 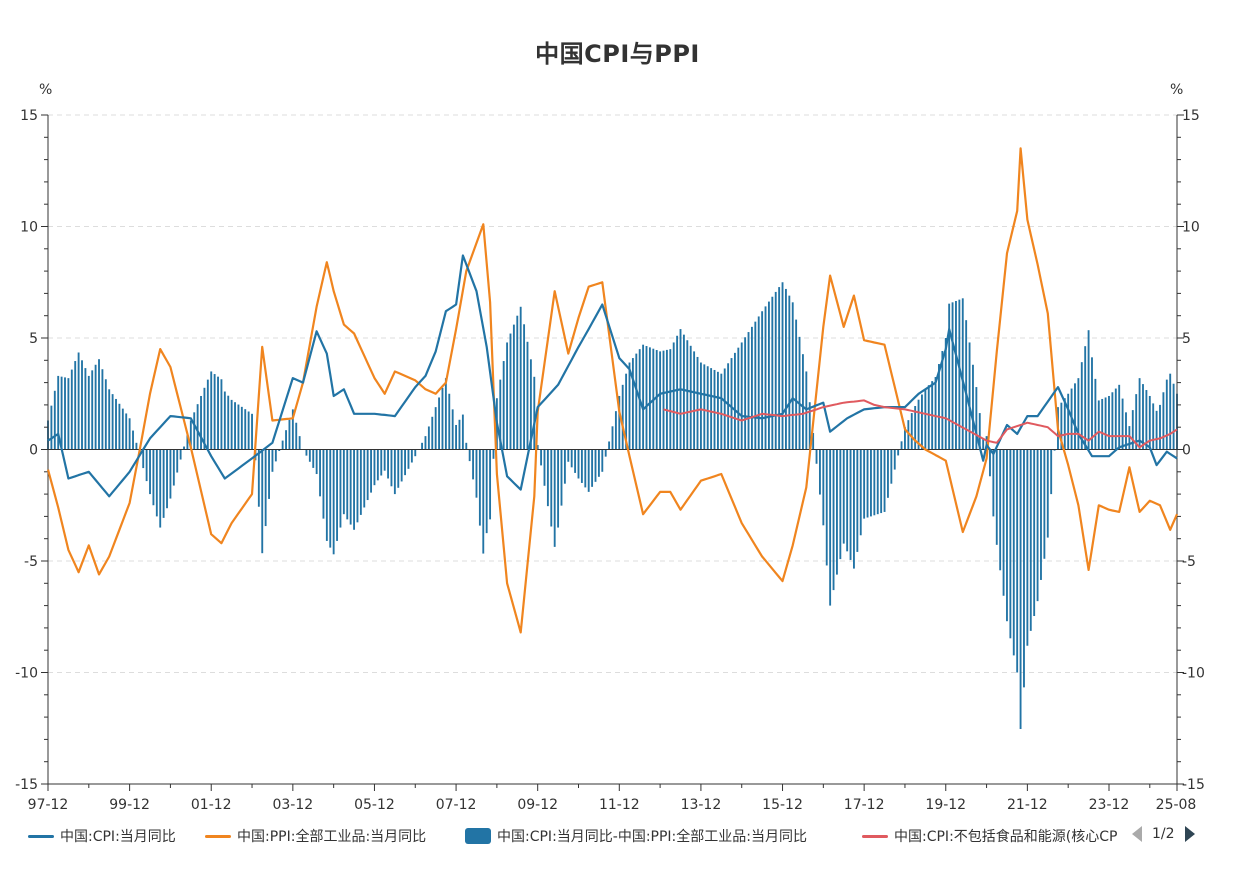 What do you see at coordinates (292, 805) in the screenshot?
I see `x-tick-label: 03-12` at bounding box center [292, 805].